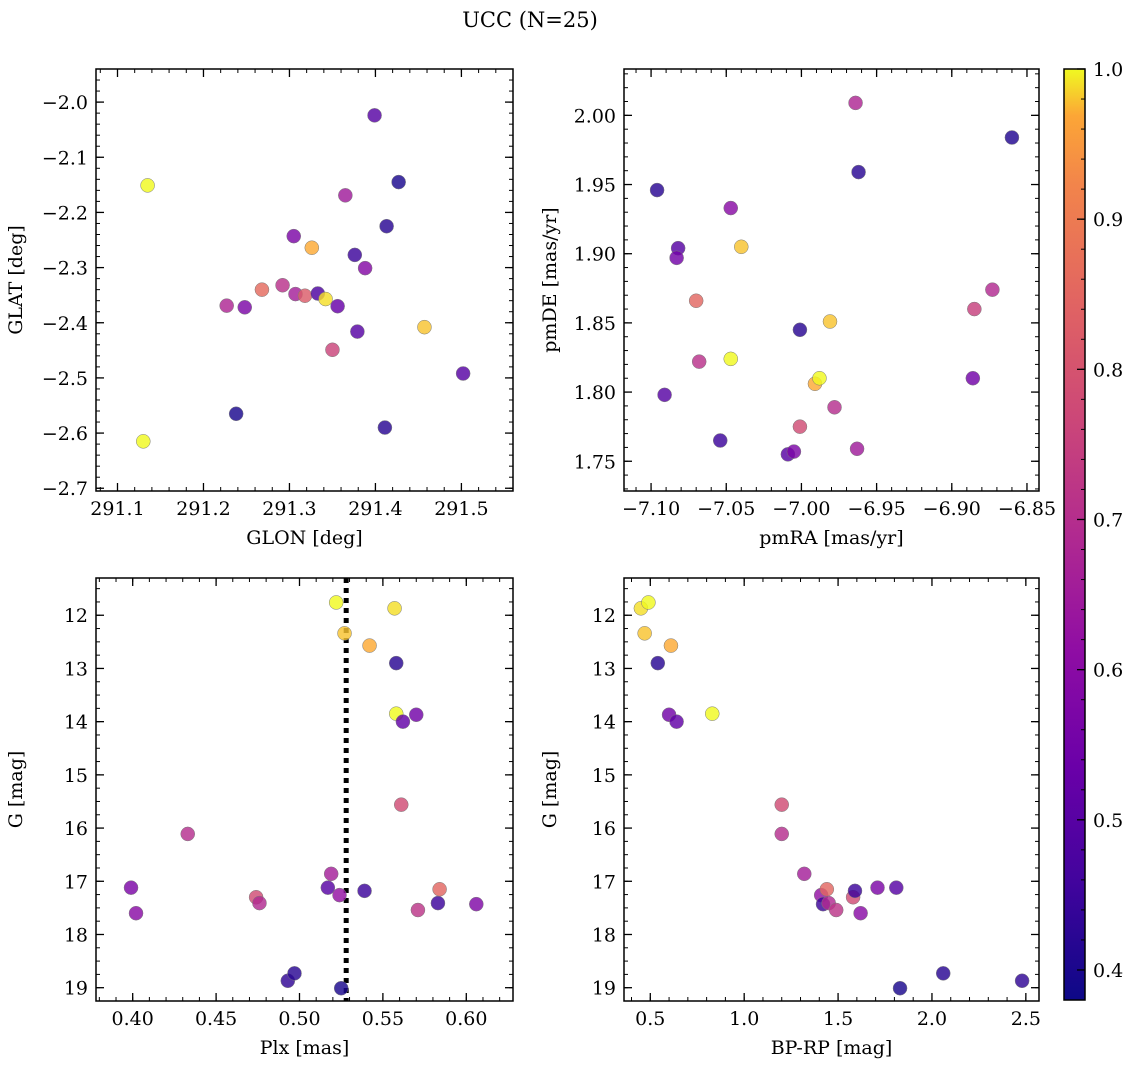  What do you see at coordinates (216, 1019) in the screenshot?
I see `x-tick-label: 0.45` at bounding box center [216, 1019].